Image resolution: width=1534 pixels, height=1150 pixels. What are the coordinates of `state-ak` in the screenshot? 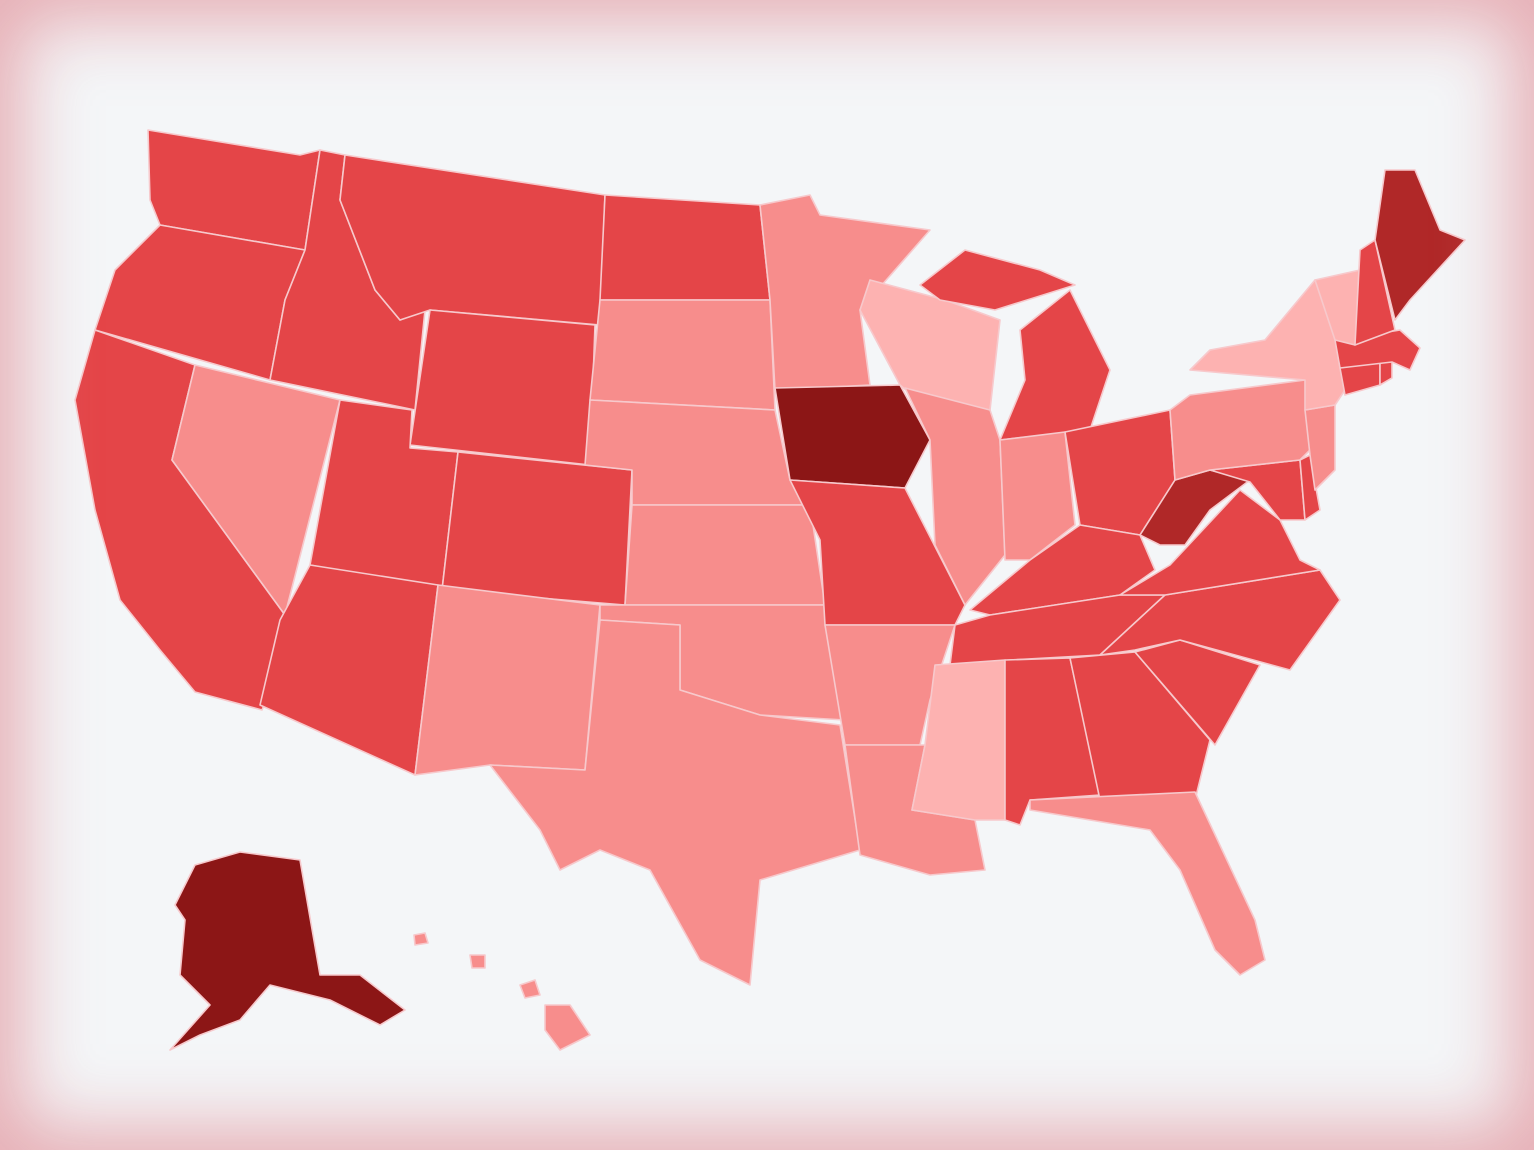 It's located at (287, 951).